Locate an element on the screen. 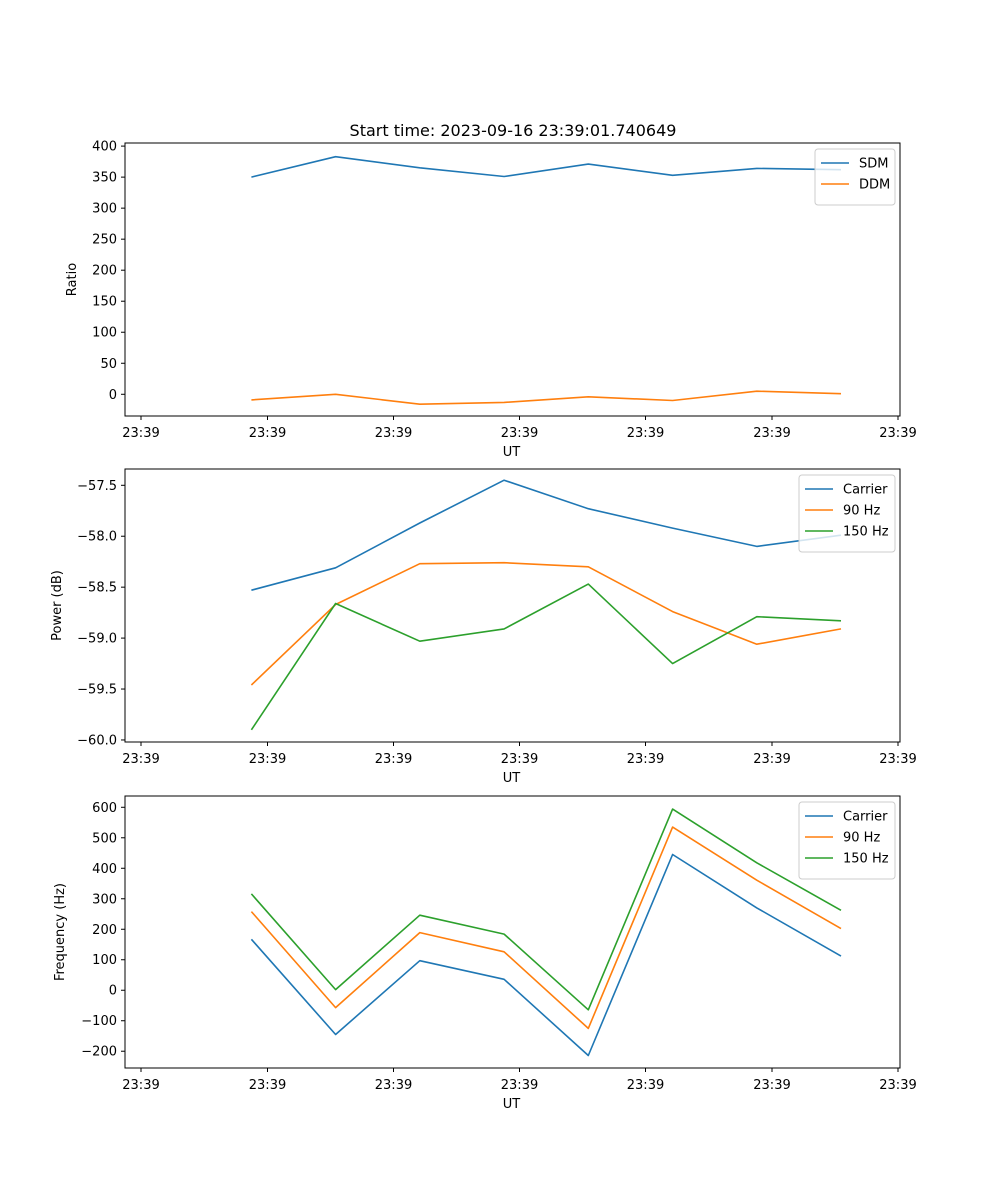  y-axis-label: Power (dB) is located at coordinates (57, 605).